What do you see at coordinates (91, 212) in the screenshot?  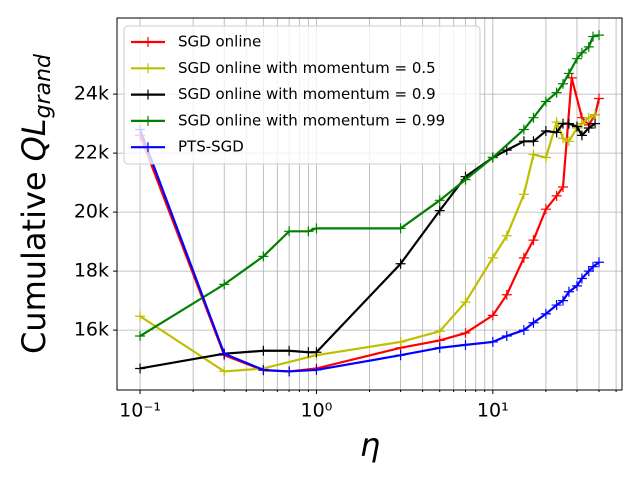 I see `y-tick-label: 20k` at bounding box center [91, 212].